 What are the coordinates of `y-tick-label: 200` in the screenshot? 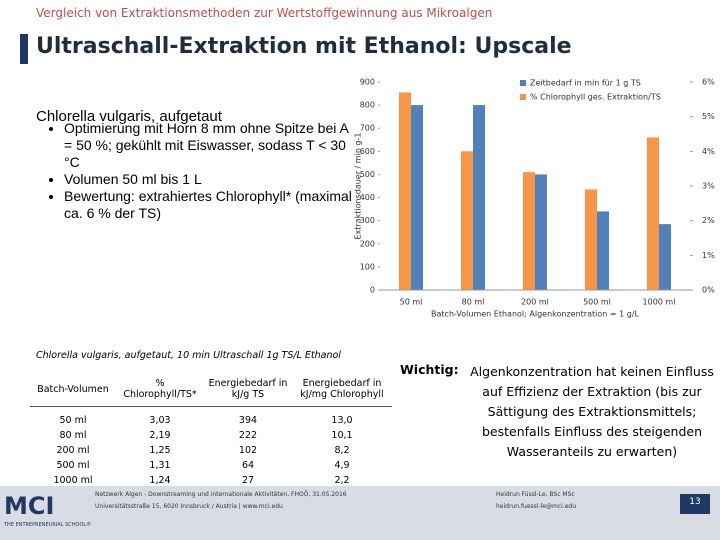 It's located at (367, 243).